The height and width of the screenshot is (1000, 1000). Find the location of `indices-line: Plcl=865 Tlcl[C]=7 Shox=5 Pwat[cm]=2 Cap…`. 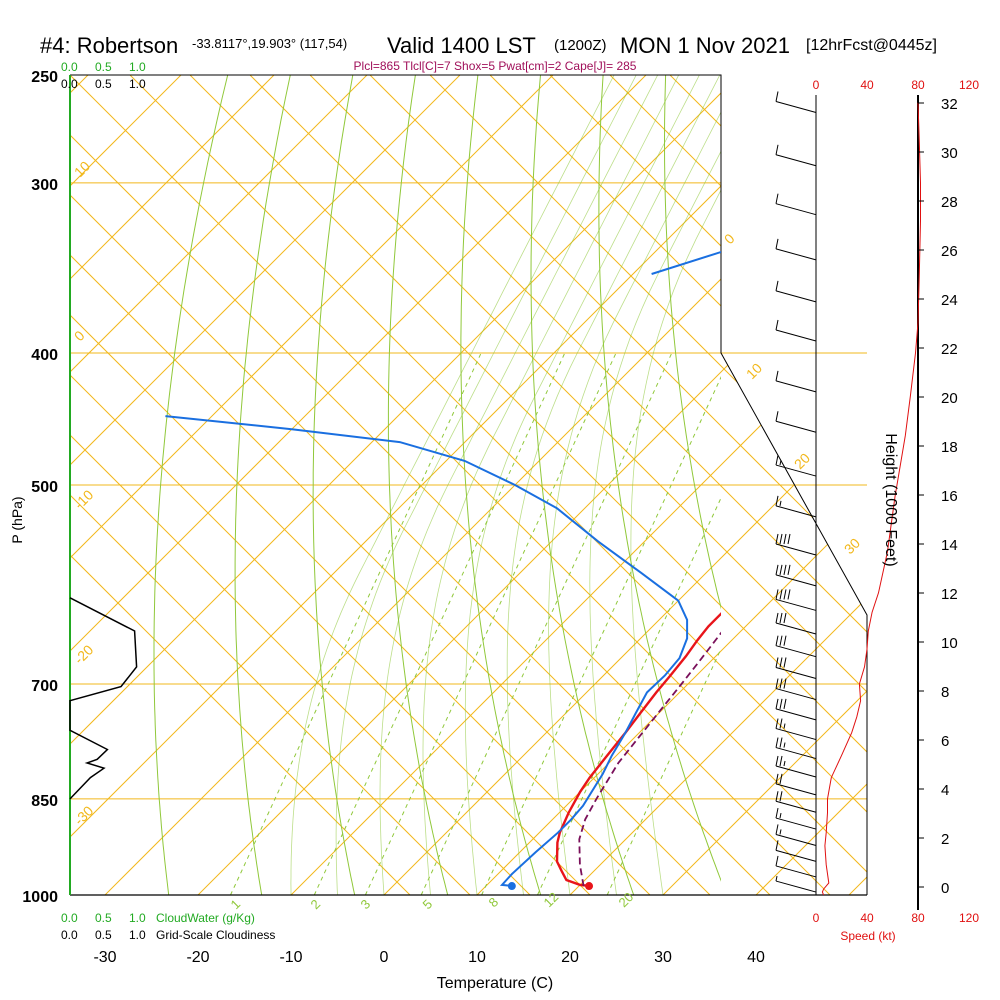

indices-line: Plcl=865 Tlcl[C]=7 Shox=5 Pwat[cm]=2 Cap… is located at coordinates (495, 66).